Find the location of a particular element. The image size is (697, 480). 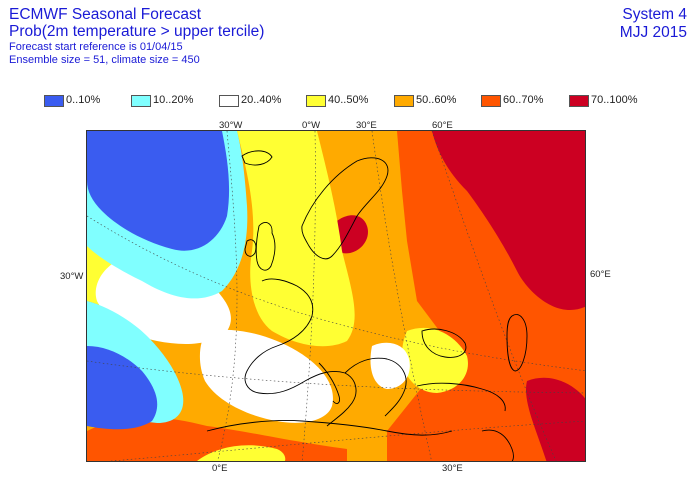

system-block: System 4 MJJ 2015 is located at coordinates (653, 24).